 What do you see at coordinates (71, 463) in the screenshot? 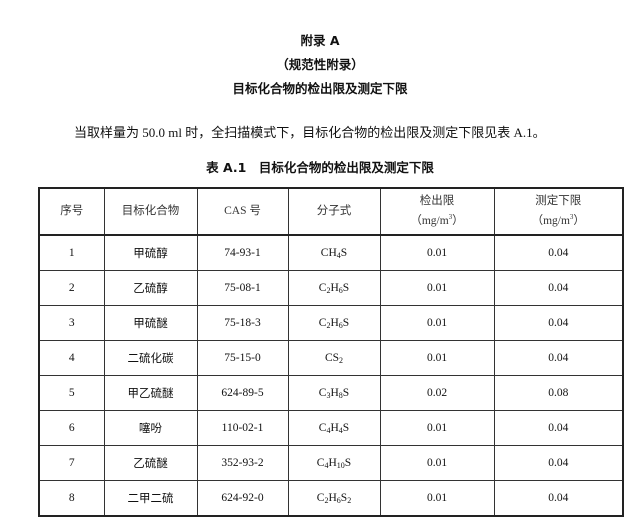
I see `cell-no: 7` at bounding box center [71, 463].